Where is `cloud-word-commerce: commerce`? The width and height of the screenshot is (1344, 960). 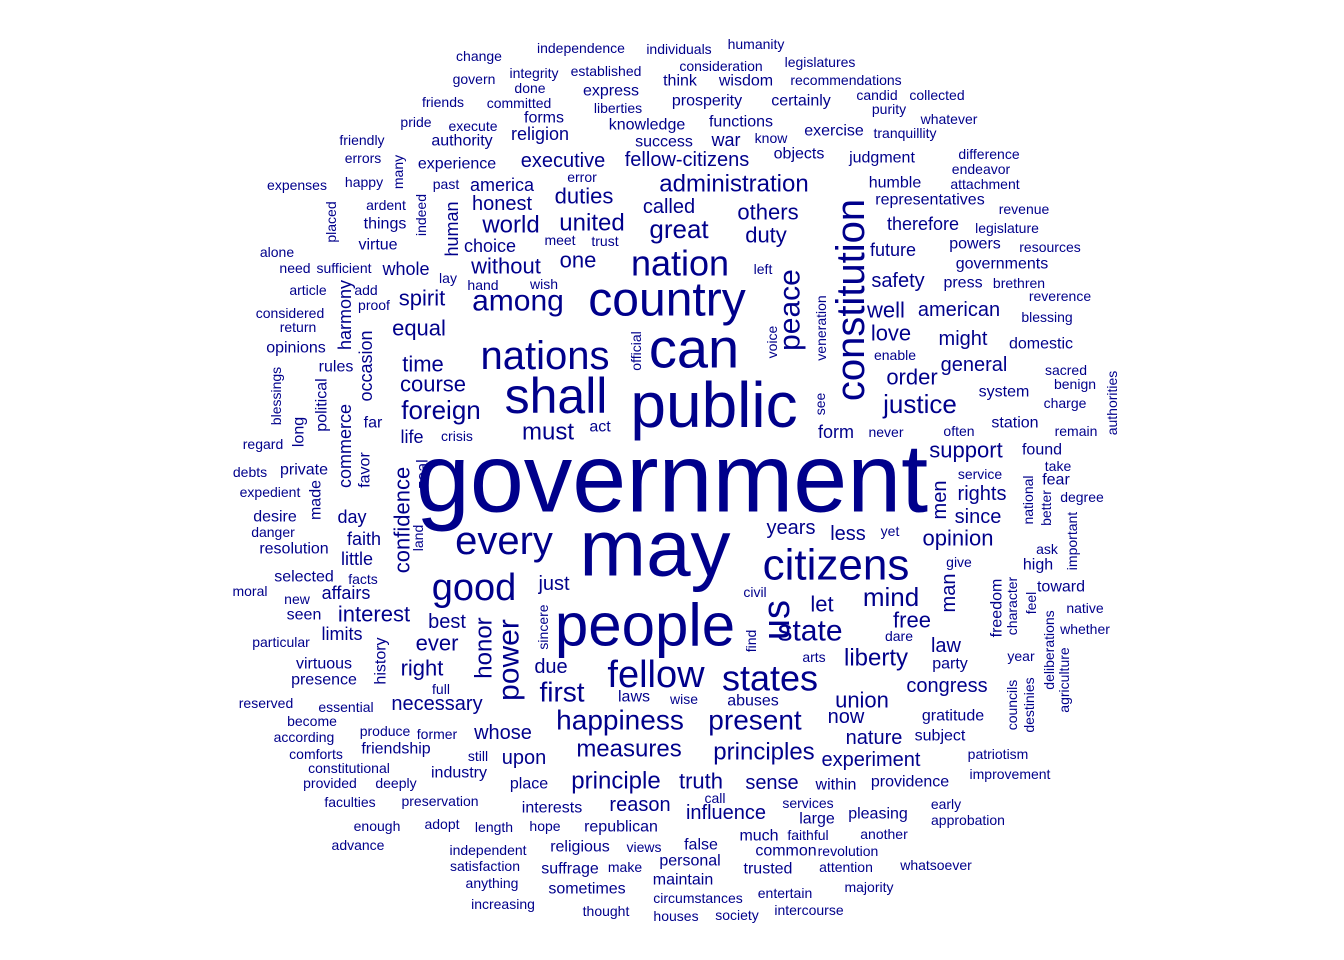
cloud-word-commerce: commerce is located at coordinates (345, 446).